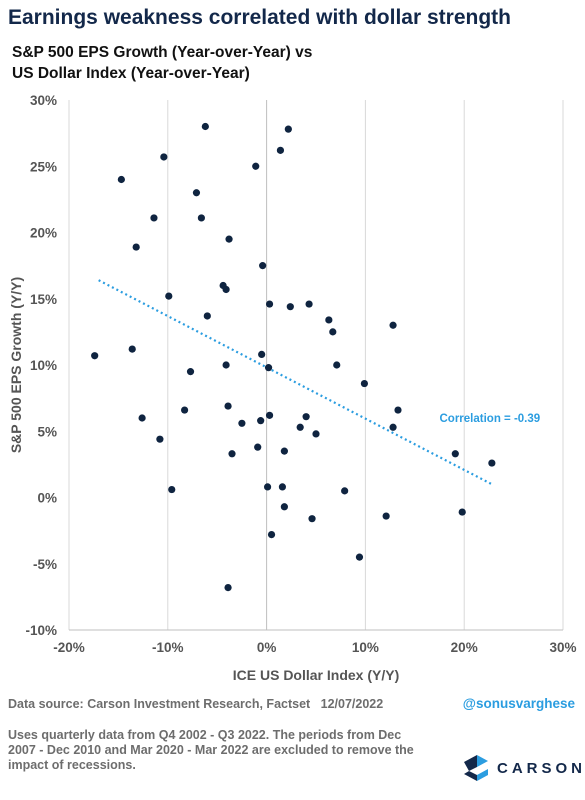 The height and width of the screenshot is (800, 585). What do you see at coordinates (316, 675) in the screenshot?
I see `x-axis-label: ICE US Dollar Index (Y/Y)` at bounding box center [316, 675].